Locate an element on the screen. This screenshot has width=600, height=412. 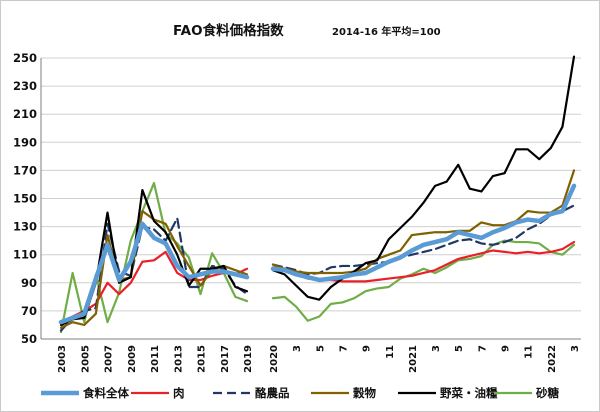
y-tick-110: 110 is located at coordinates (25, 255).